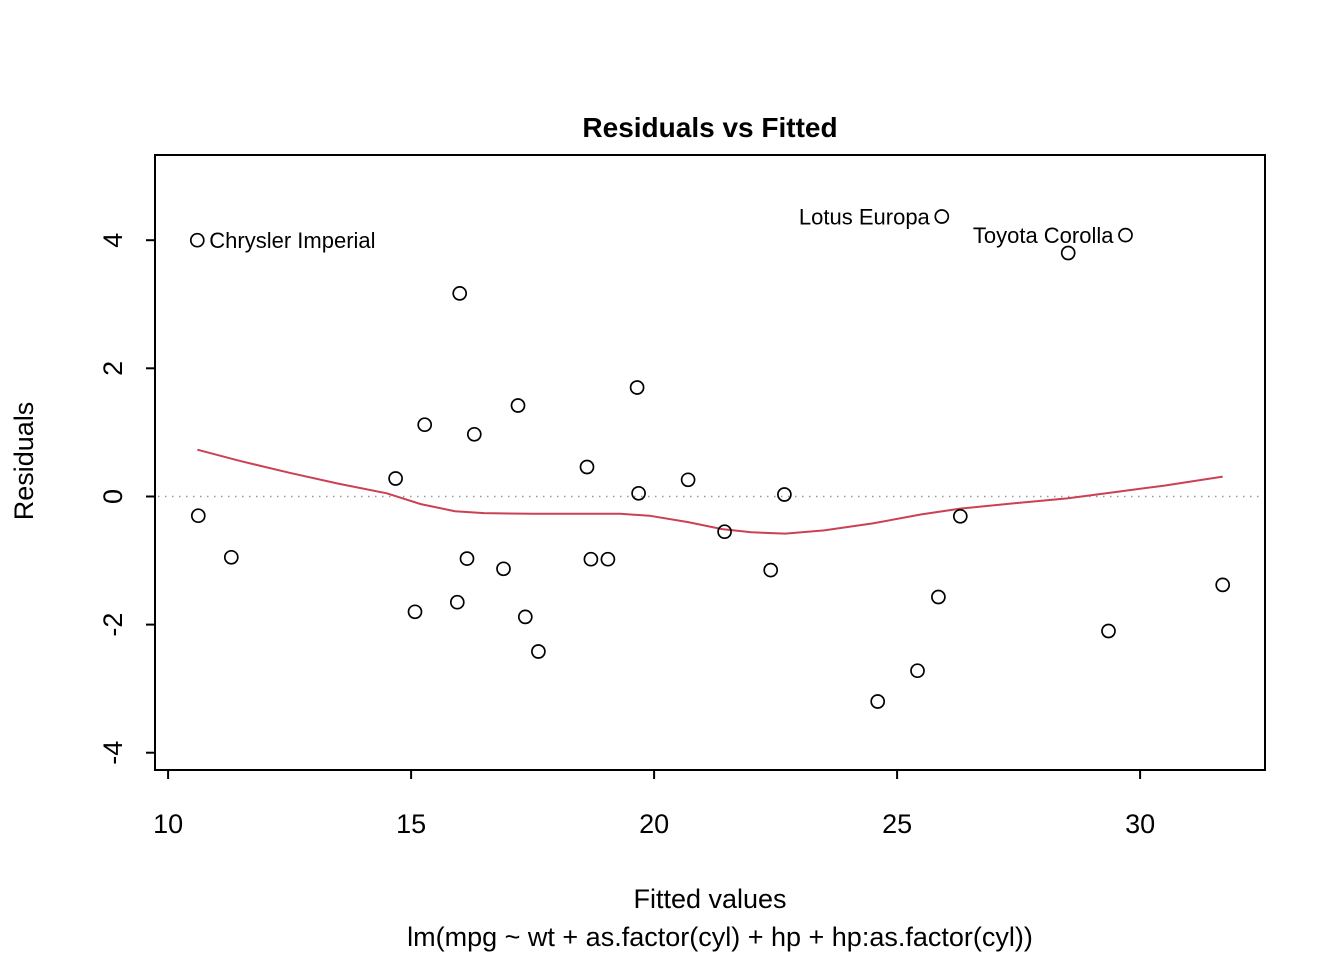  Describe the element at coordinates (113, 368) in the screenshot. I see `y-tick-label: 2` at that location.